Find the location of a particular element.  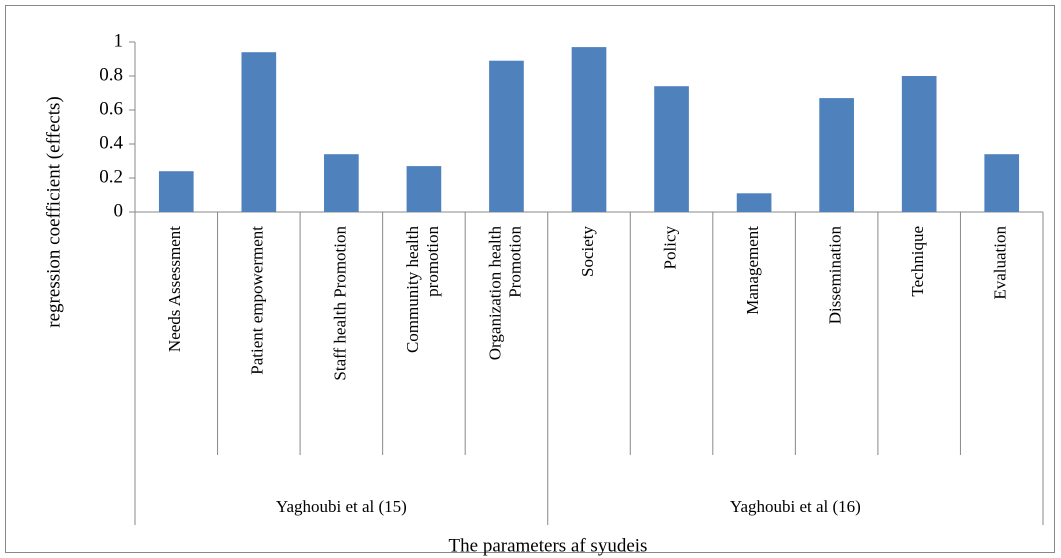

group-label: Yaghoubi et al (16) is located at coordinates (795, 506).